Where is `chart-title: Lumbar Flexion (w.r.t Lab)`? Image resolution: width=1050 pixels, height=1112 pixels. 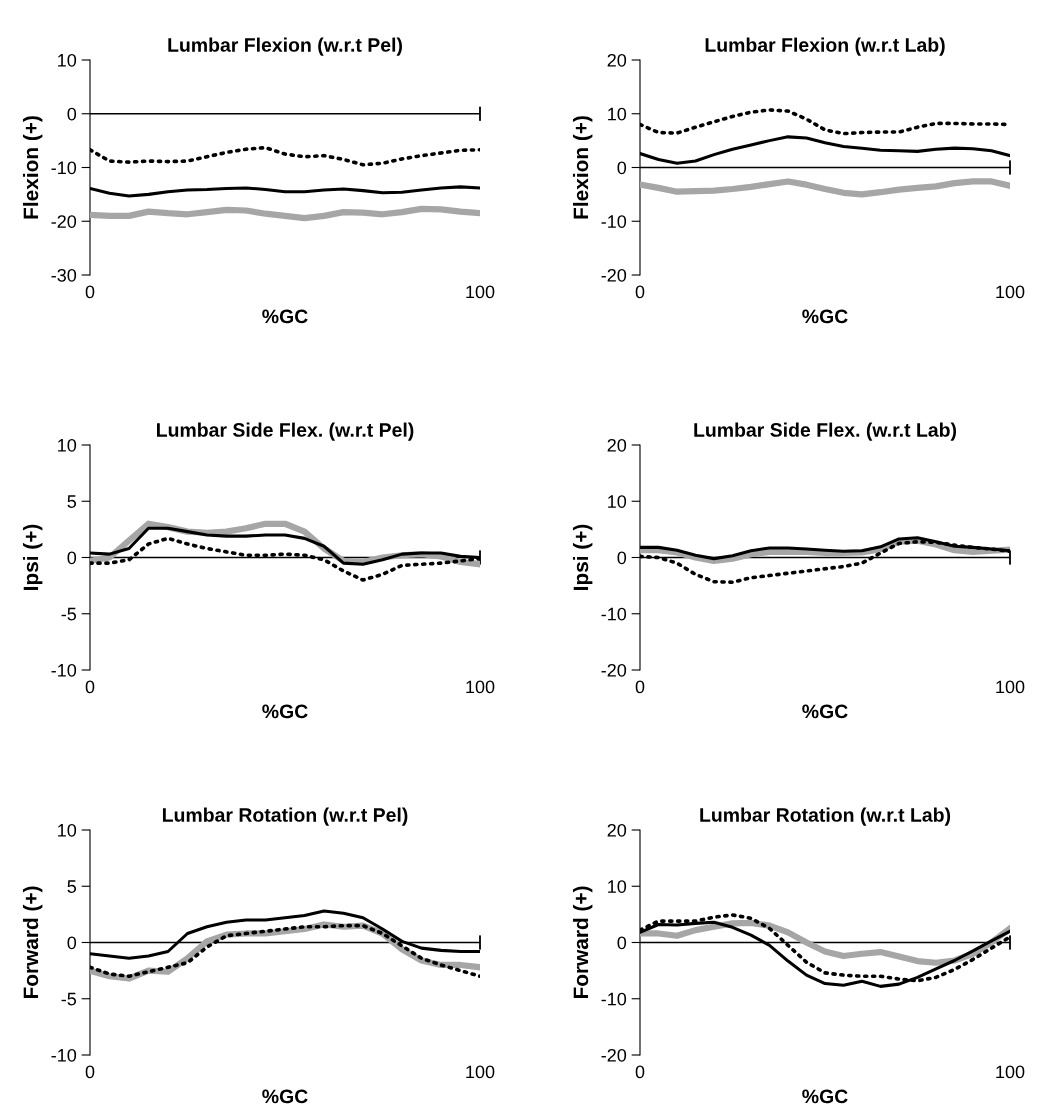 chart-title: Lumbar Flexion (w.r.t Lab) is located at coordinates (825, 46).